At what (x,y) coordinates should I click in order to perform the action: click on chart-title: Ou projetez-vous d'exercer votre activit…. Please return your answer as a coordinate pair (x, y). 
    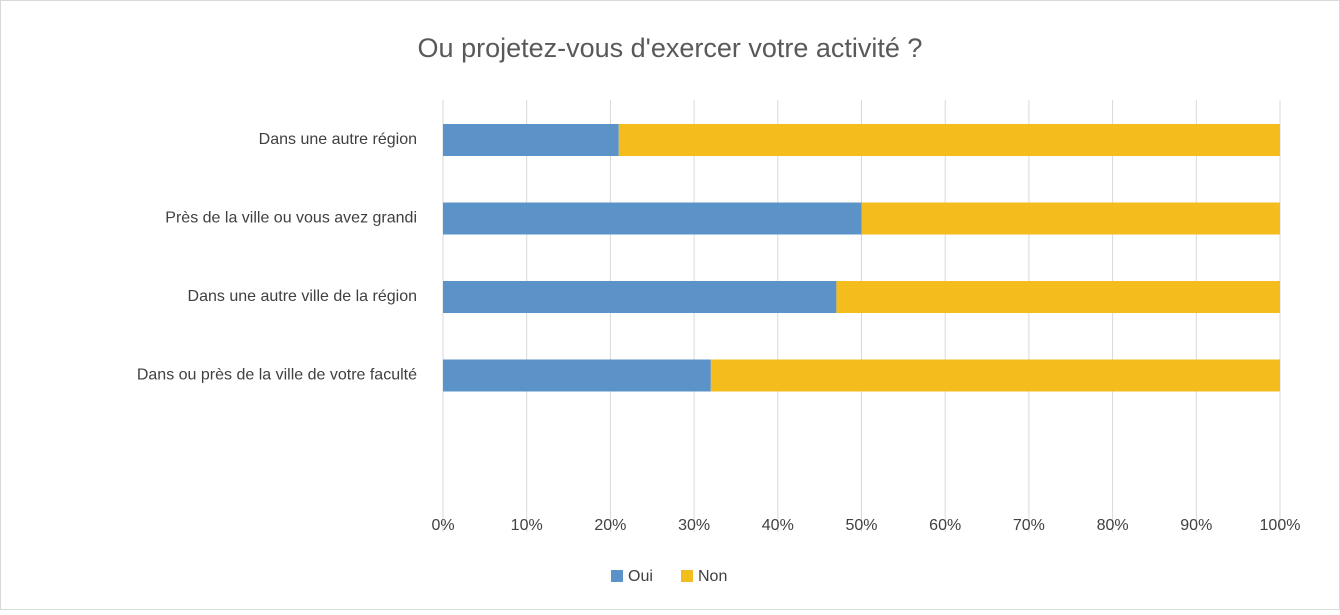
    Looking at the image, I should click on (670, 48).